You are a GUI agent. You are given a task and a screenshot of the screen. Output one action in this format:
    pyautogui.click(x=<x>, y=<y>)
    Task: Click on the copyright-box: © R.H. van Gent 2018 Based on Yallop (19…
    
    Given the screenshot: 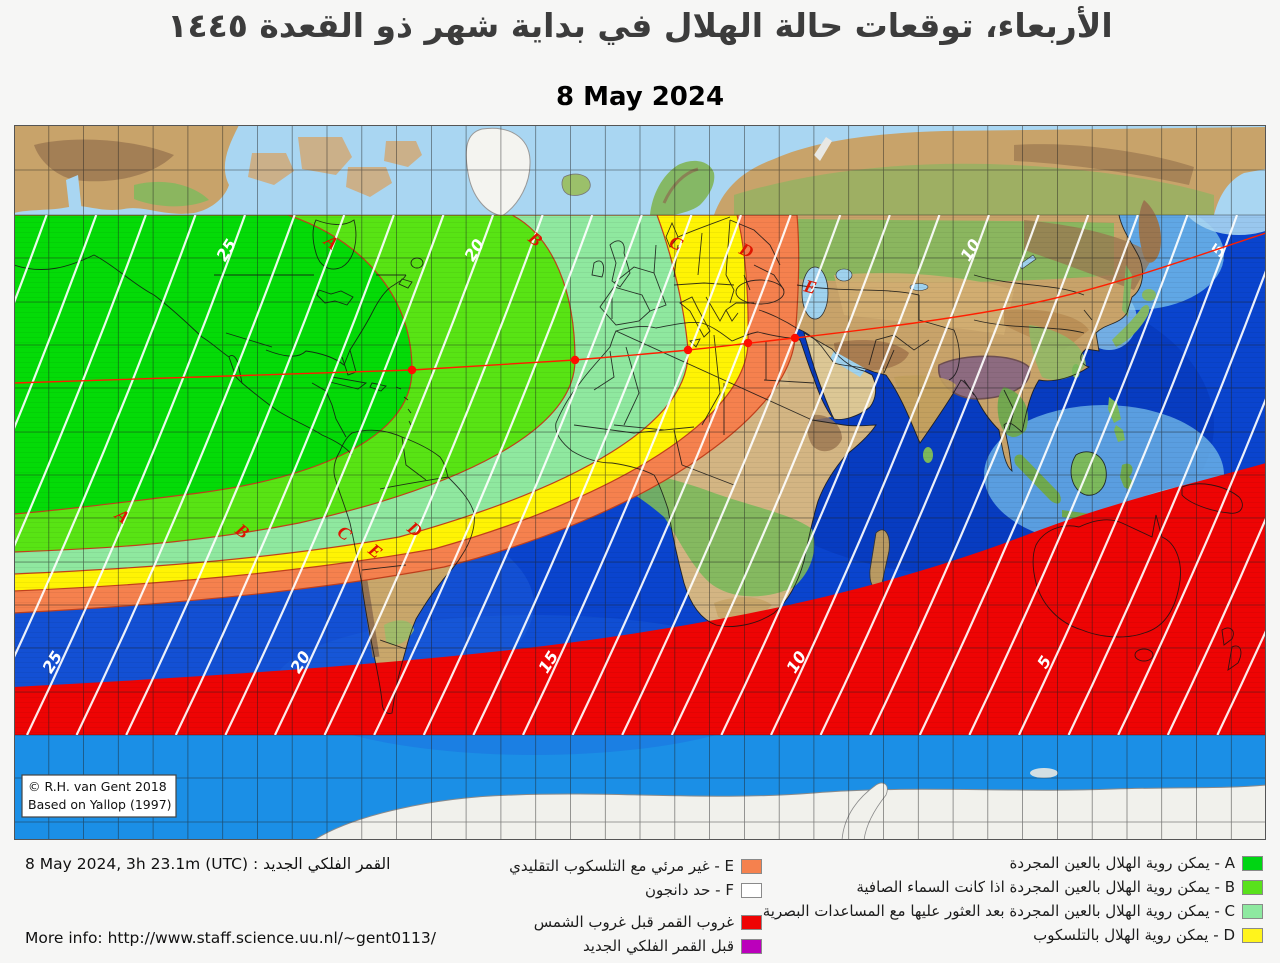 What is the action you would take?
    pyautogui.click(x=99, y=796)
    